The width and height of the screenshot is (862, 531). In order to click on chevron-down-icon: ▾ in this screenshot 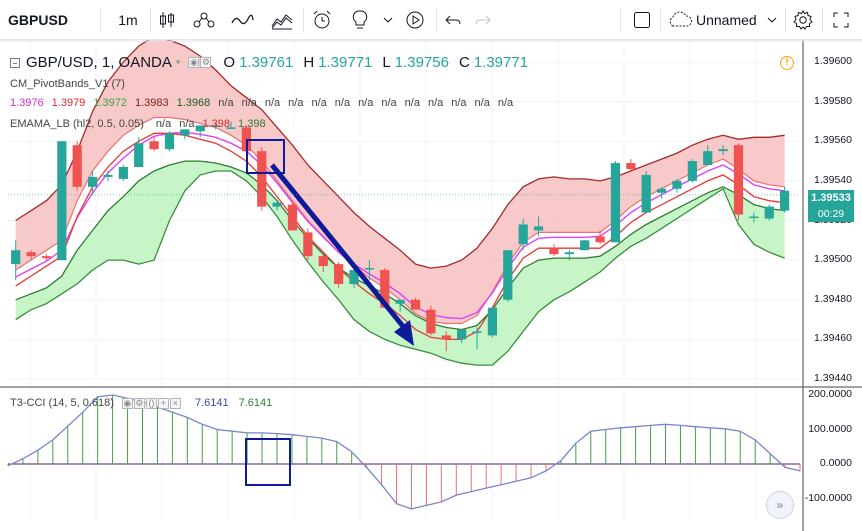, I will do `click(178, 62)`.